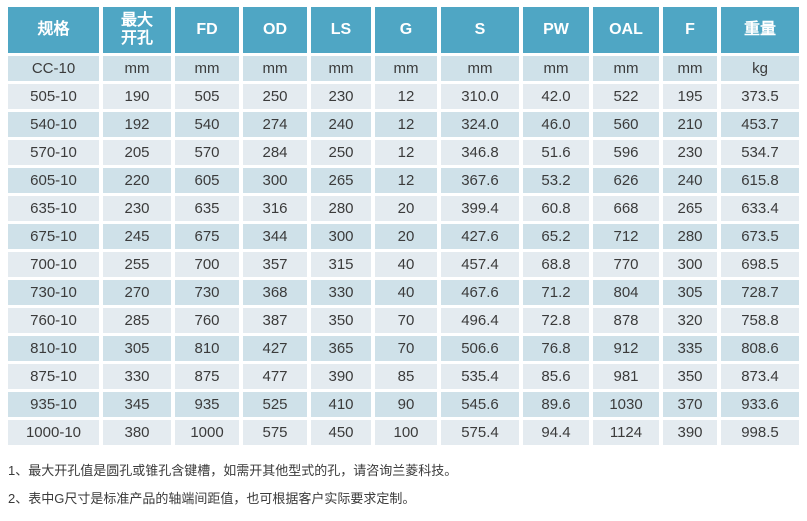 The height and width of the screenshot is (521, 807). What do you see at coordinates (341, 124) in the screenshot?
I see `table-row-540-10-cell-4: 240` at bounding box center [341, 124].